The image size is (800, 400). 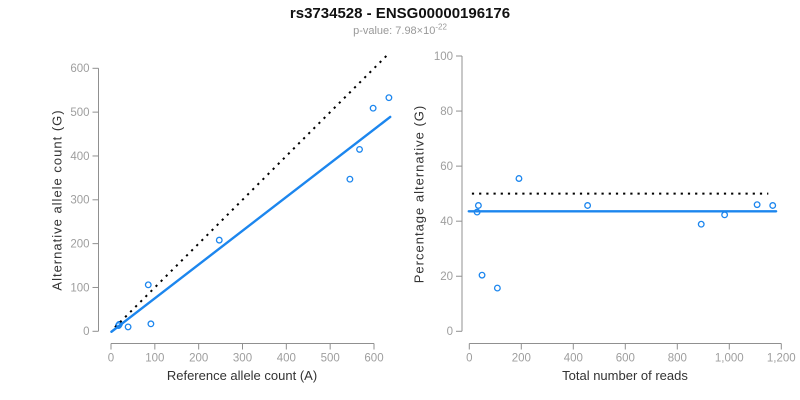 I want to click on x-tick-label: 100, so click(x=154, y=359).